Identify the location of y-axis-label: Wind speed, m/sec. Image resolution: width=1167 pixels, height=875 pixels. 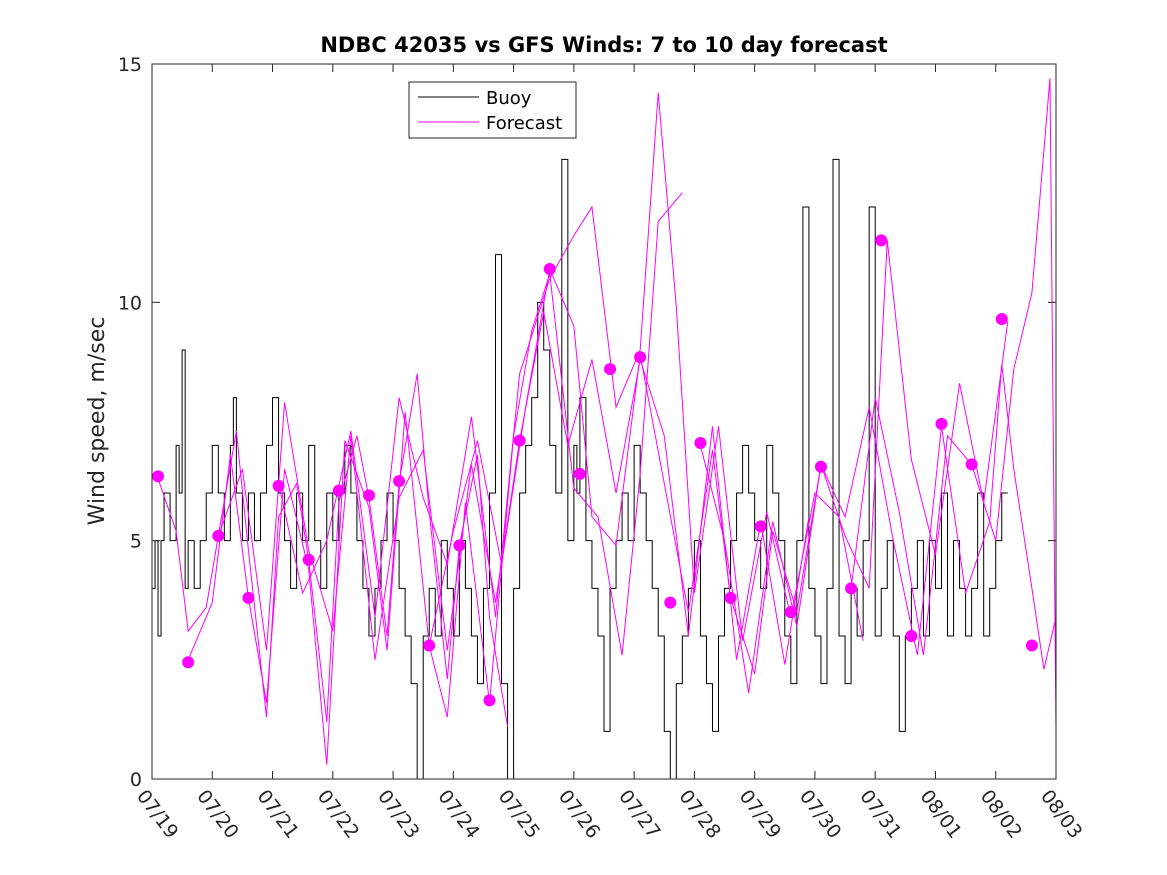
(97, 421).